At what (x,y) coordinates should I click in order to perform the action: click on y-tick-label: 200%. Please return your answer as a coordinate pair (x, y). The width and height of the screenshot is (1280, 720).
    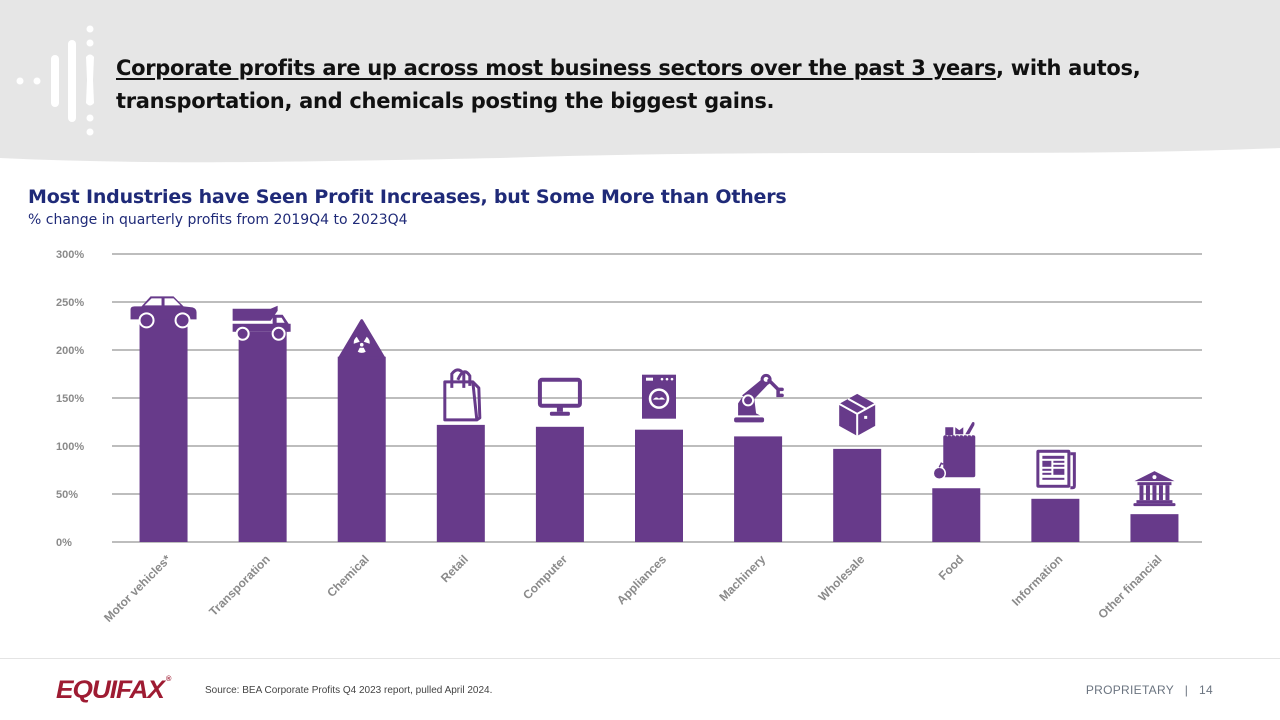
    Looking at the image, I should click on (70, 351).